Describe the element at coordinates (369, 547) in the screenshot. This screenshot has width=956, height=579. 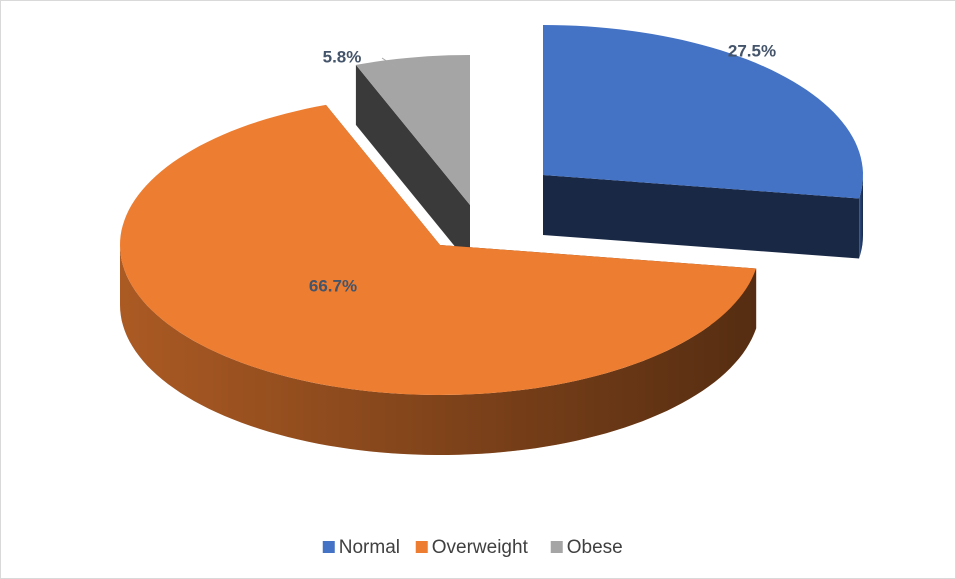
I see `legend-label: Normal` at that location.